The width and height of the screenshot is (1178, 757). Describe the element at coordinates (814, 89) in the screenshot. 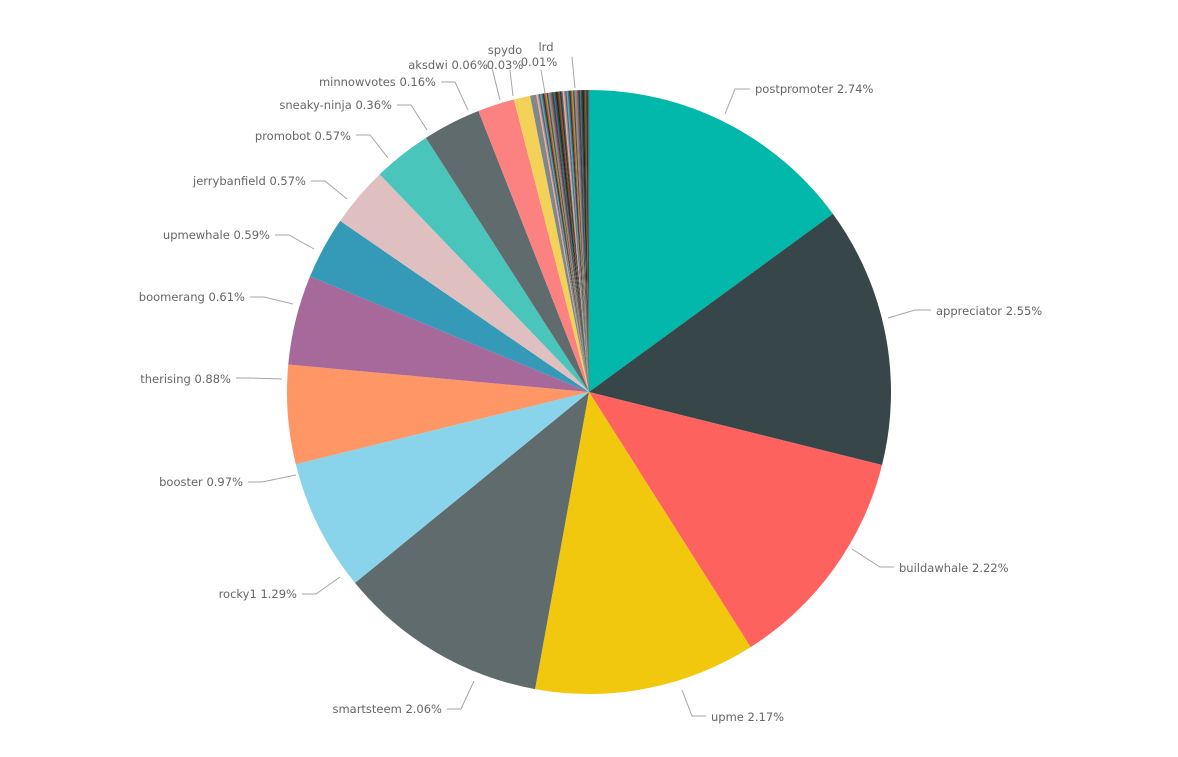

I see `slice-label-postpromoter: postpromoter 2.74%` at that location.